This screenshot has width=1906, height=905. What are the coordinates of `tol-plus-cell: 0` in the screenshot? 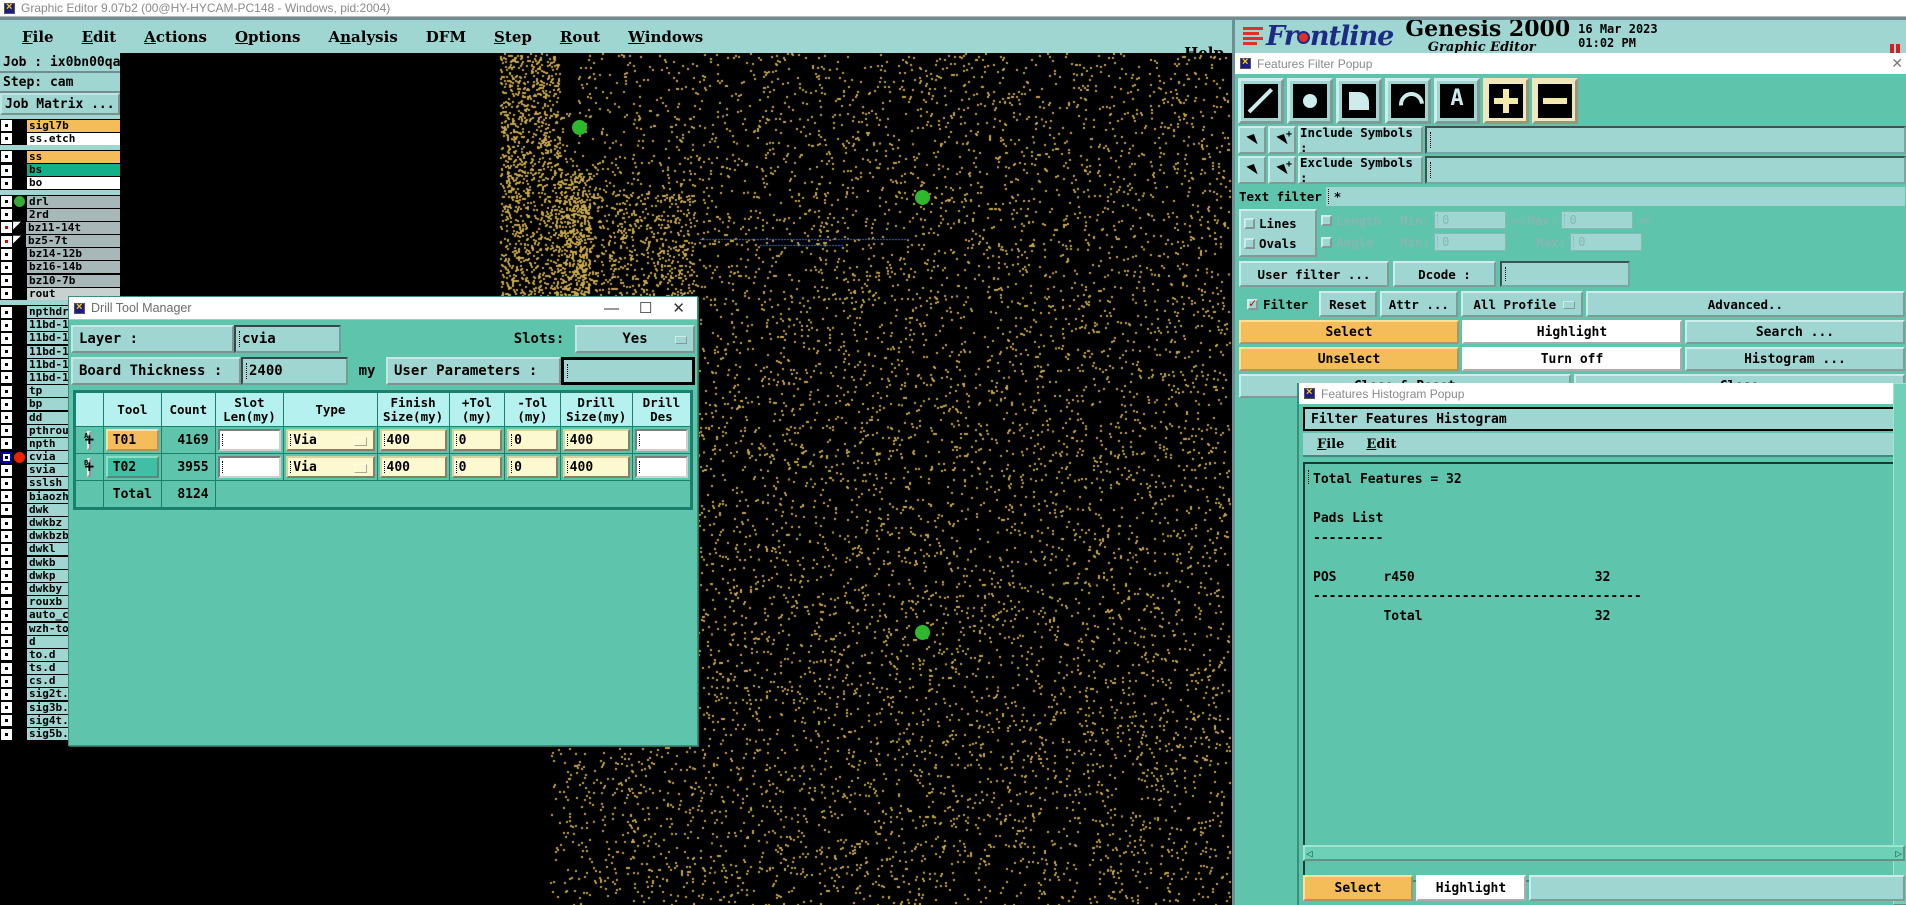 It's located at (477, 440).